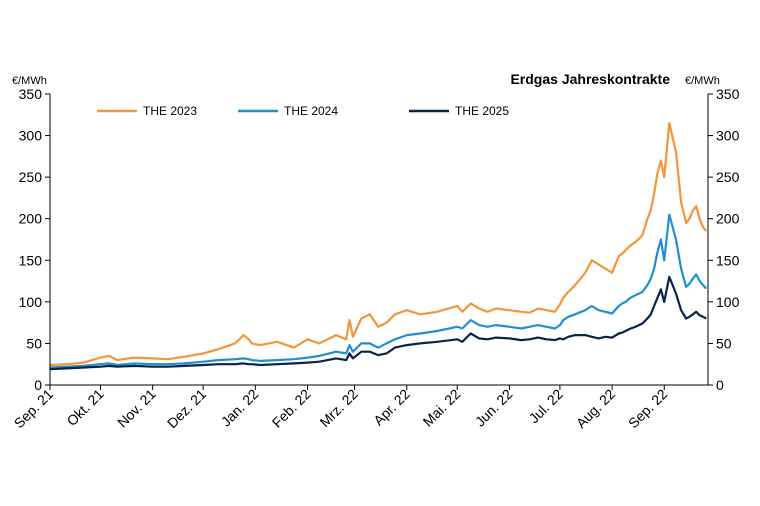 Image resolution: width=760 pixels, height=506 pixels. I want to click on x-tick-label: Nov. 21, so click(136, 408).